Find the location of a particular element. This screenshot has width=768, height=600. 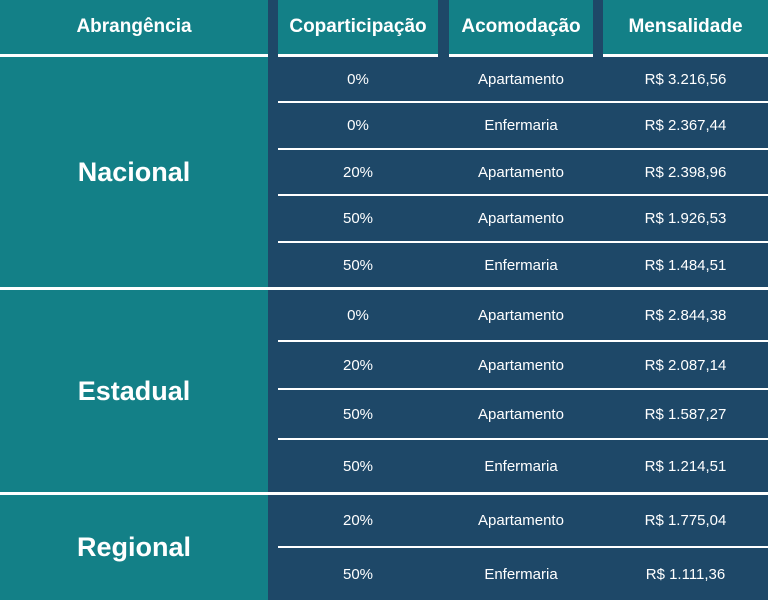

header-divider is located at coordinates (384, 55).